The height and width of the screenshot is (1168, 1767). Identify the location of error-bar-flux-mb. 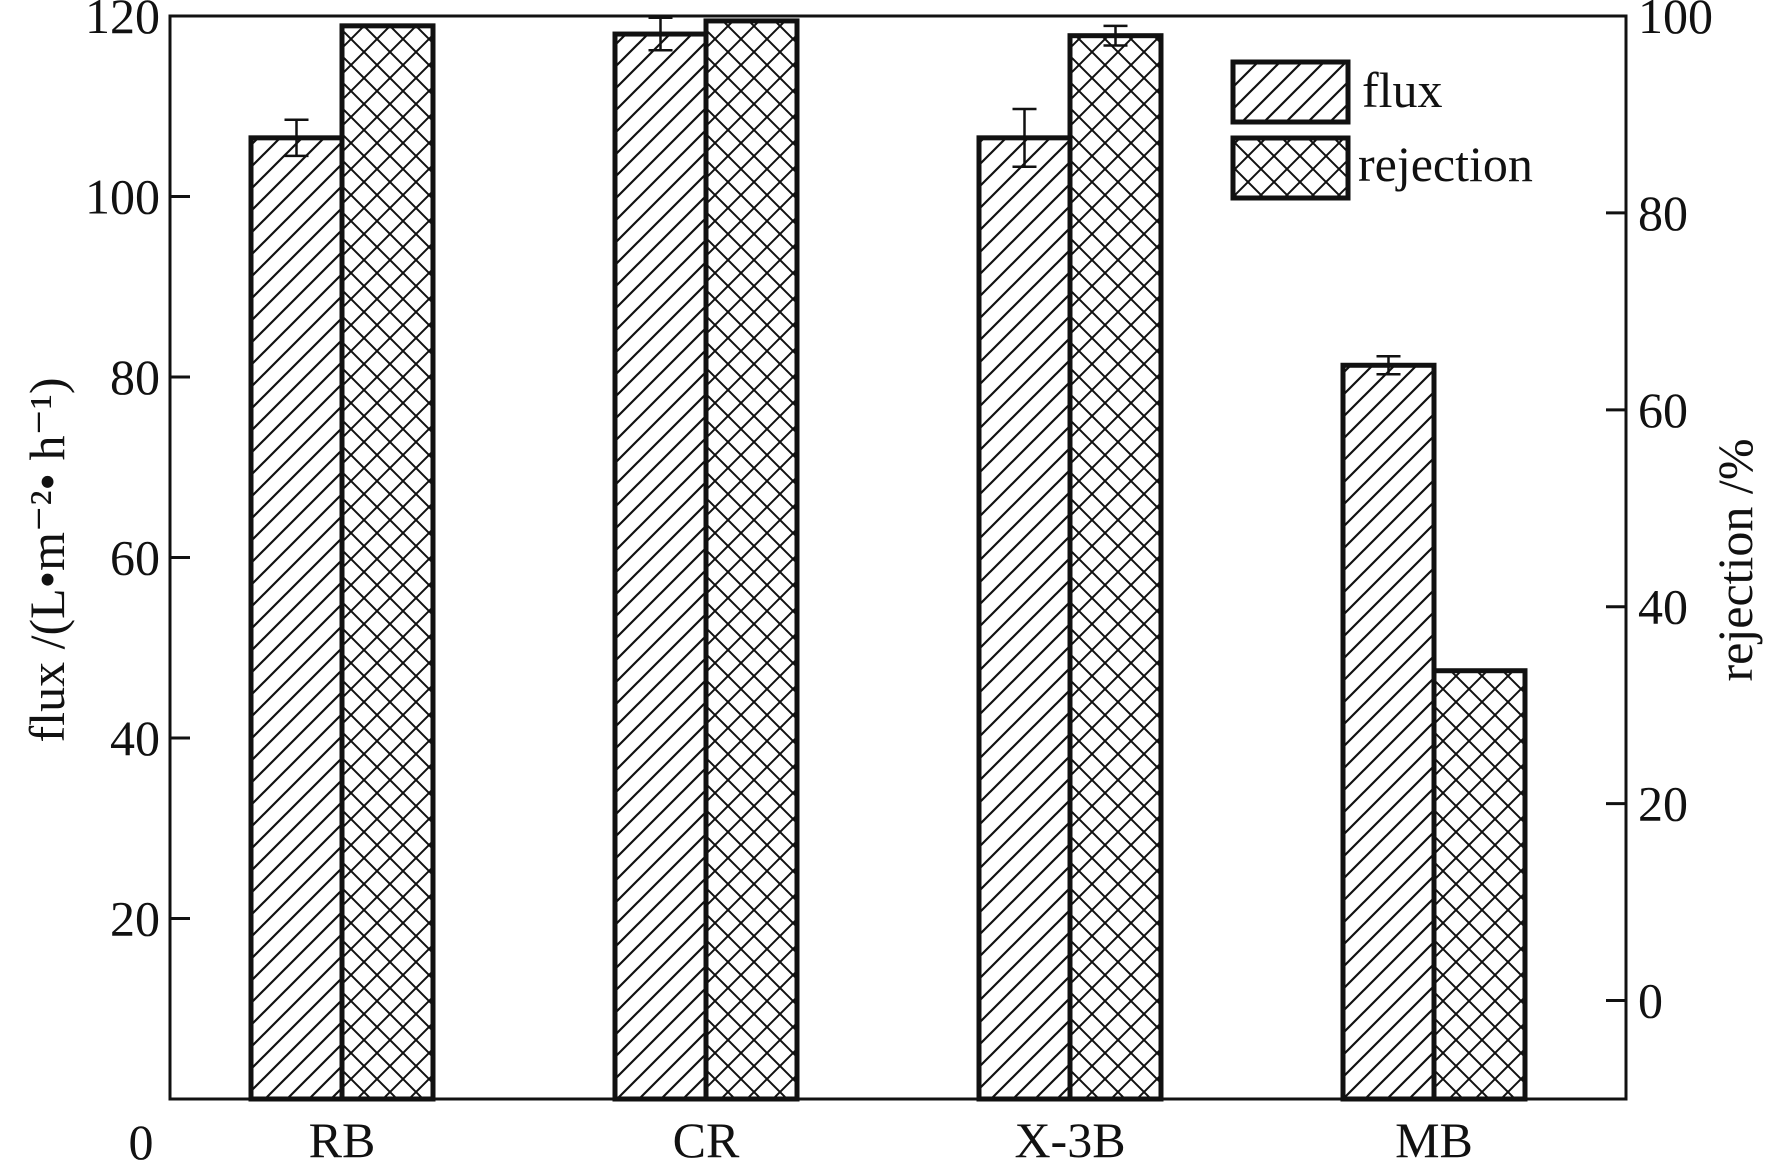
(1388, 365).